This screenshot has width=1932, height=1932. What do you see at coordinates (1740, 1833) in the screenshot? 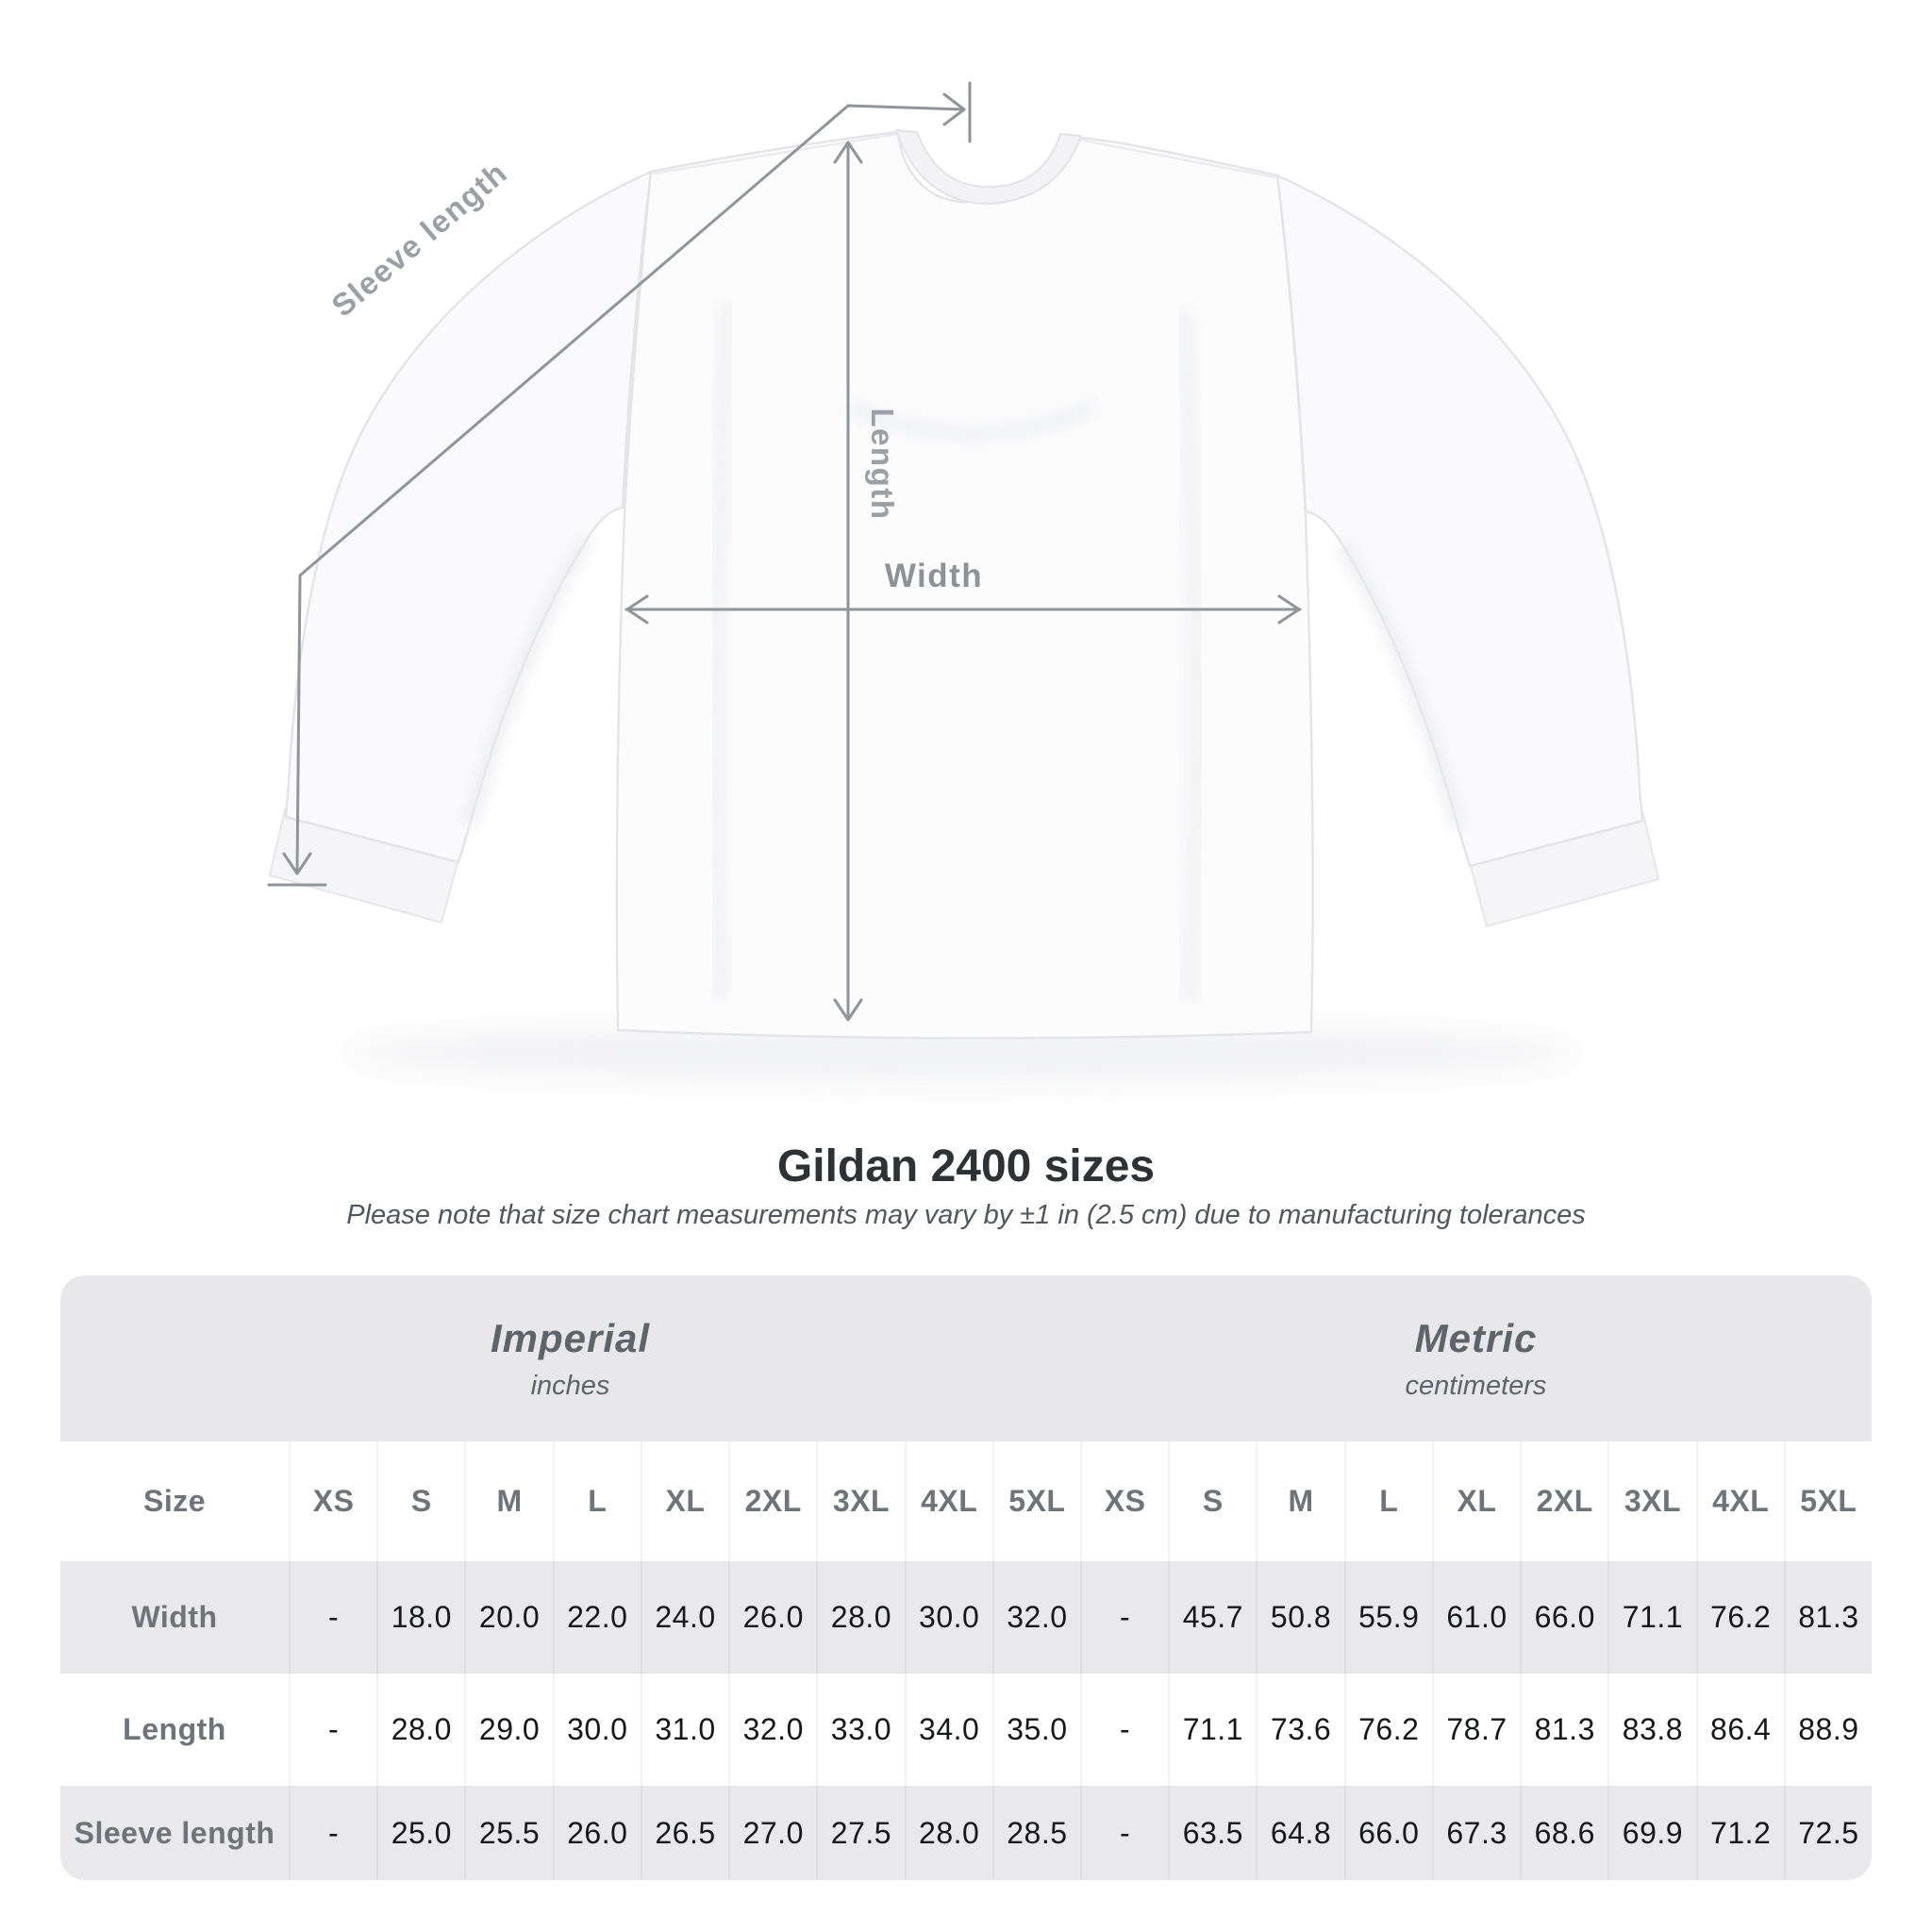
I see `table-cell: 71.2` at bounding box center [1740, 1833].